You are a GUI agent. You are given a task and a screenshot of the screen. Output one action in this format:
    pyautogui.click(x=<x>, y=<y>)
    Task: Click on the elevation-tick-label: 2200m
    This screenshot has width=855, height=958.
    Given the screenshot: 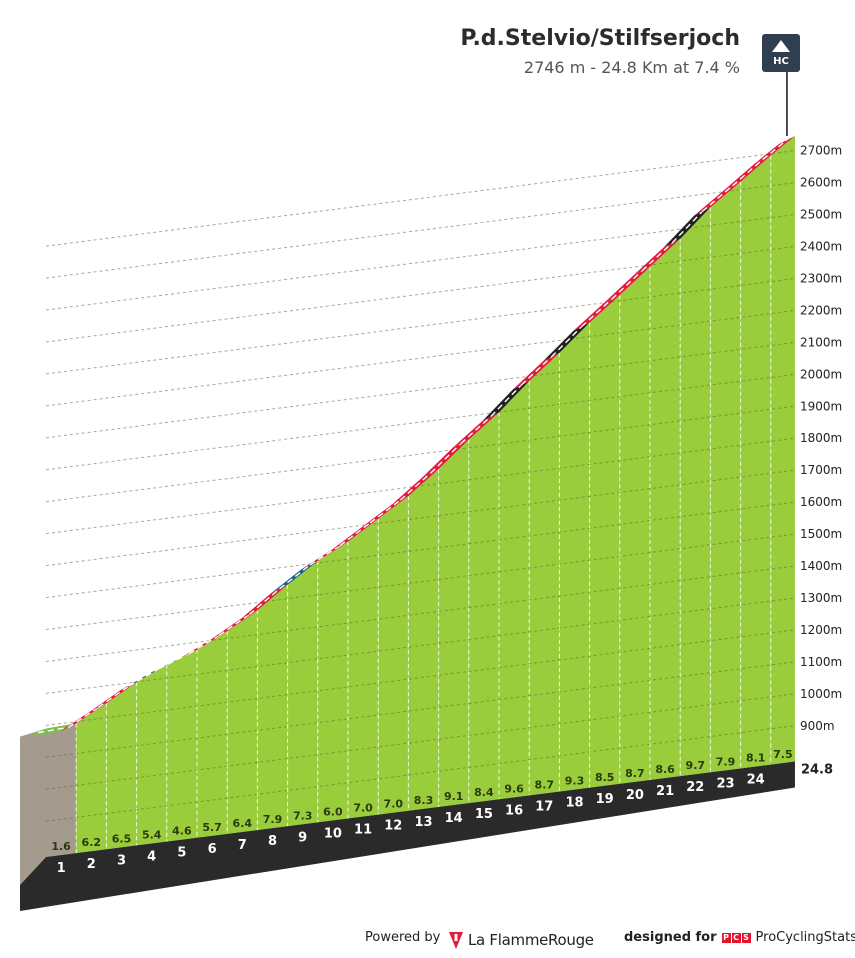 What is the action you would take?
    pyautogui.click(x=821, y=310)
    